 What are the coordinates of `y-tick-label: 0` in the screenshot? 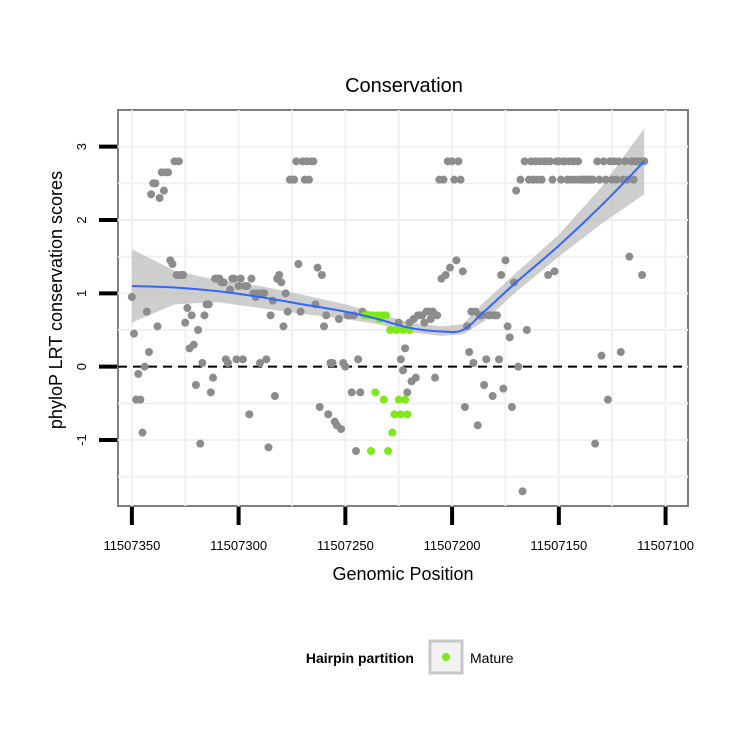 It's located at (81, 366).